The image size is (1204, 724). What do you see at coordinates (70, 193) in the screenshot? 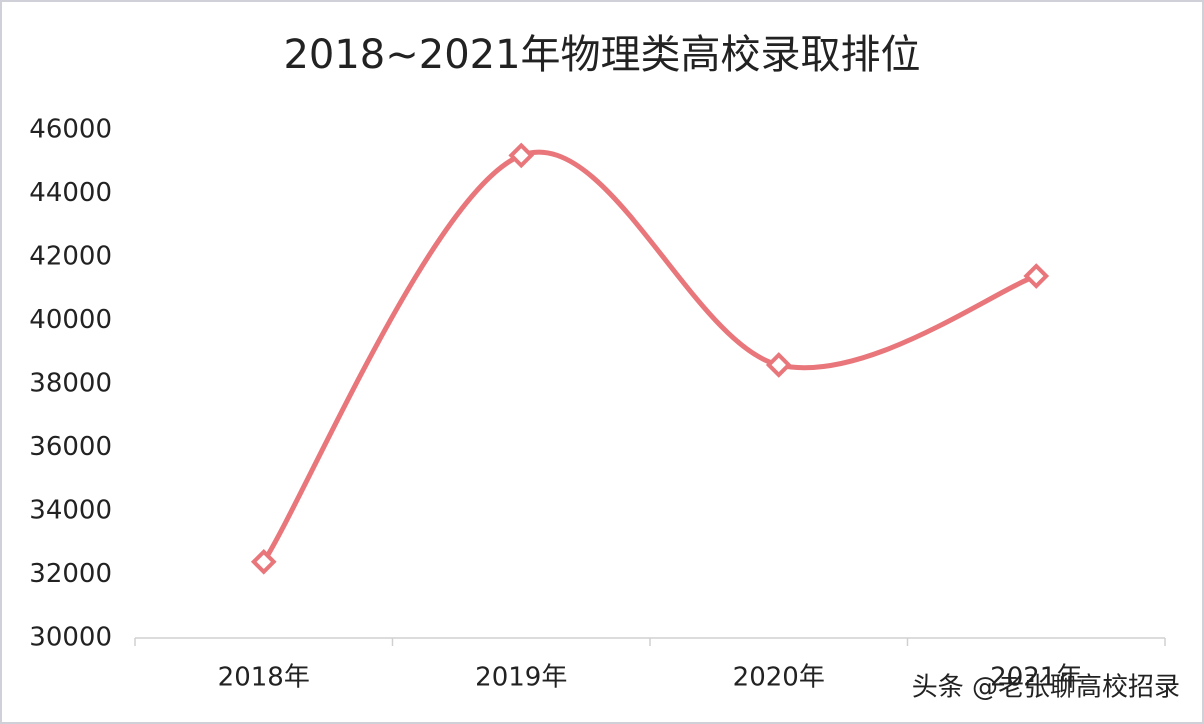
I see `y-tick-label: 44000` at bounding box center [70, 193].